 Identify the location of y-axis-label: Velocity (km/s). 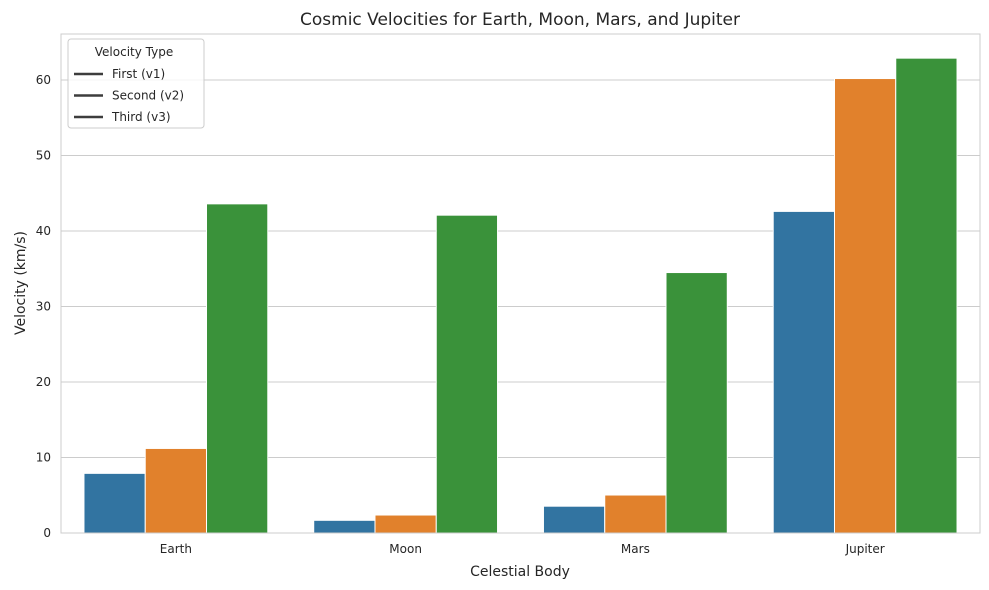
(21, 283).